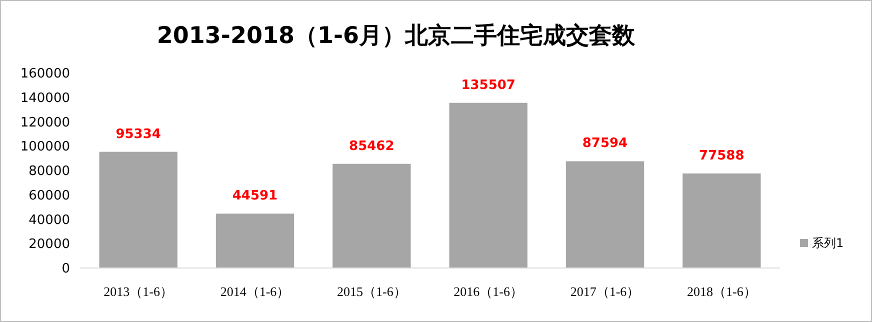 The height and width of the screenshot is (322, 872). What do you see at coordinates (605, 291) in the screenshot?
I see `x-tick-label: 2017（1-6）` at bounding box center [605, 291].